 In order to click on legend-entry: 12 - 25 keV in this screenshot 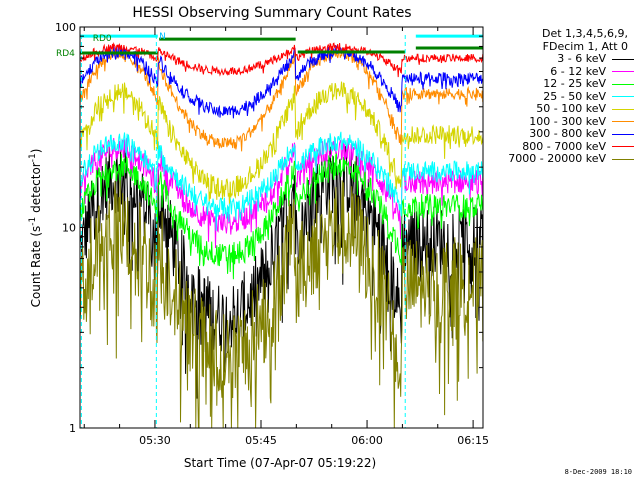, I will do `click(561, 84)`.